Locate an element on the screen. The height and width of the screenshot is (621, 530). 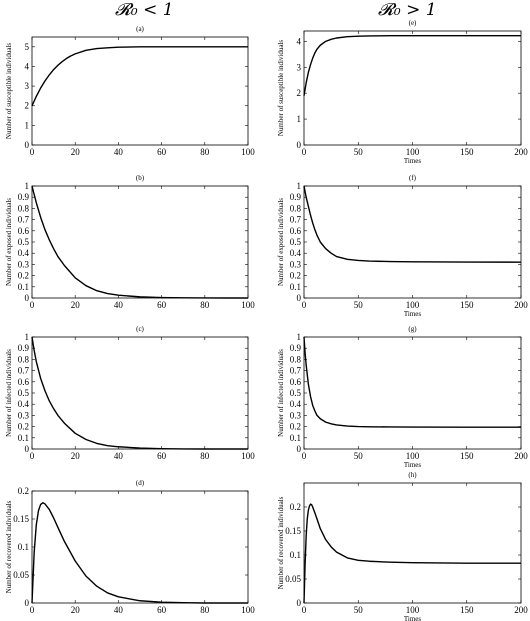
chart-6-y-tick-label-10: 1 is located at coordinates (299, 337).